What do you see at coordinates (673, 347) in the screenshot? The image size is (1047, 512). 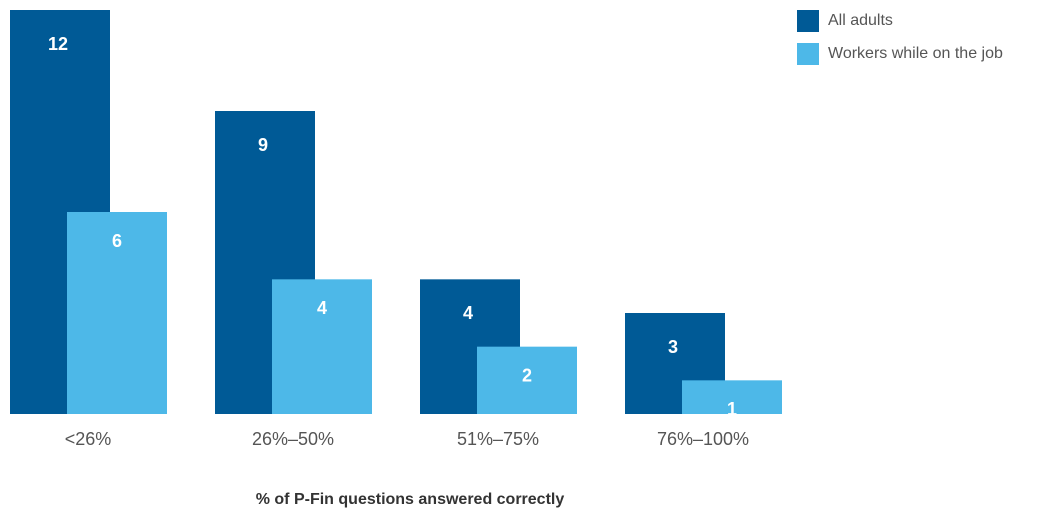 I see `data-label: 3` at bounding box center [673, 347].